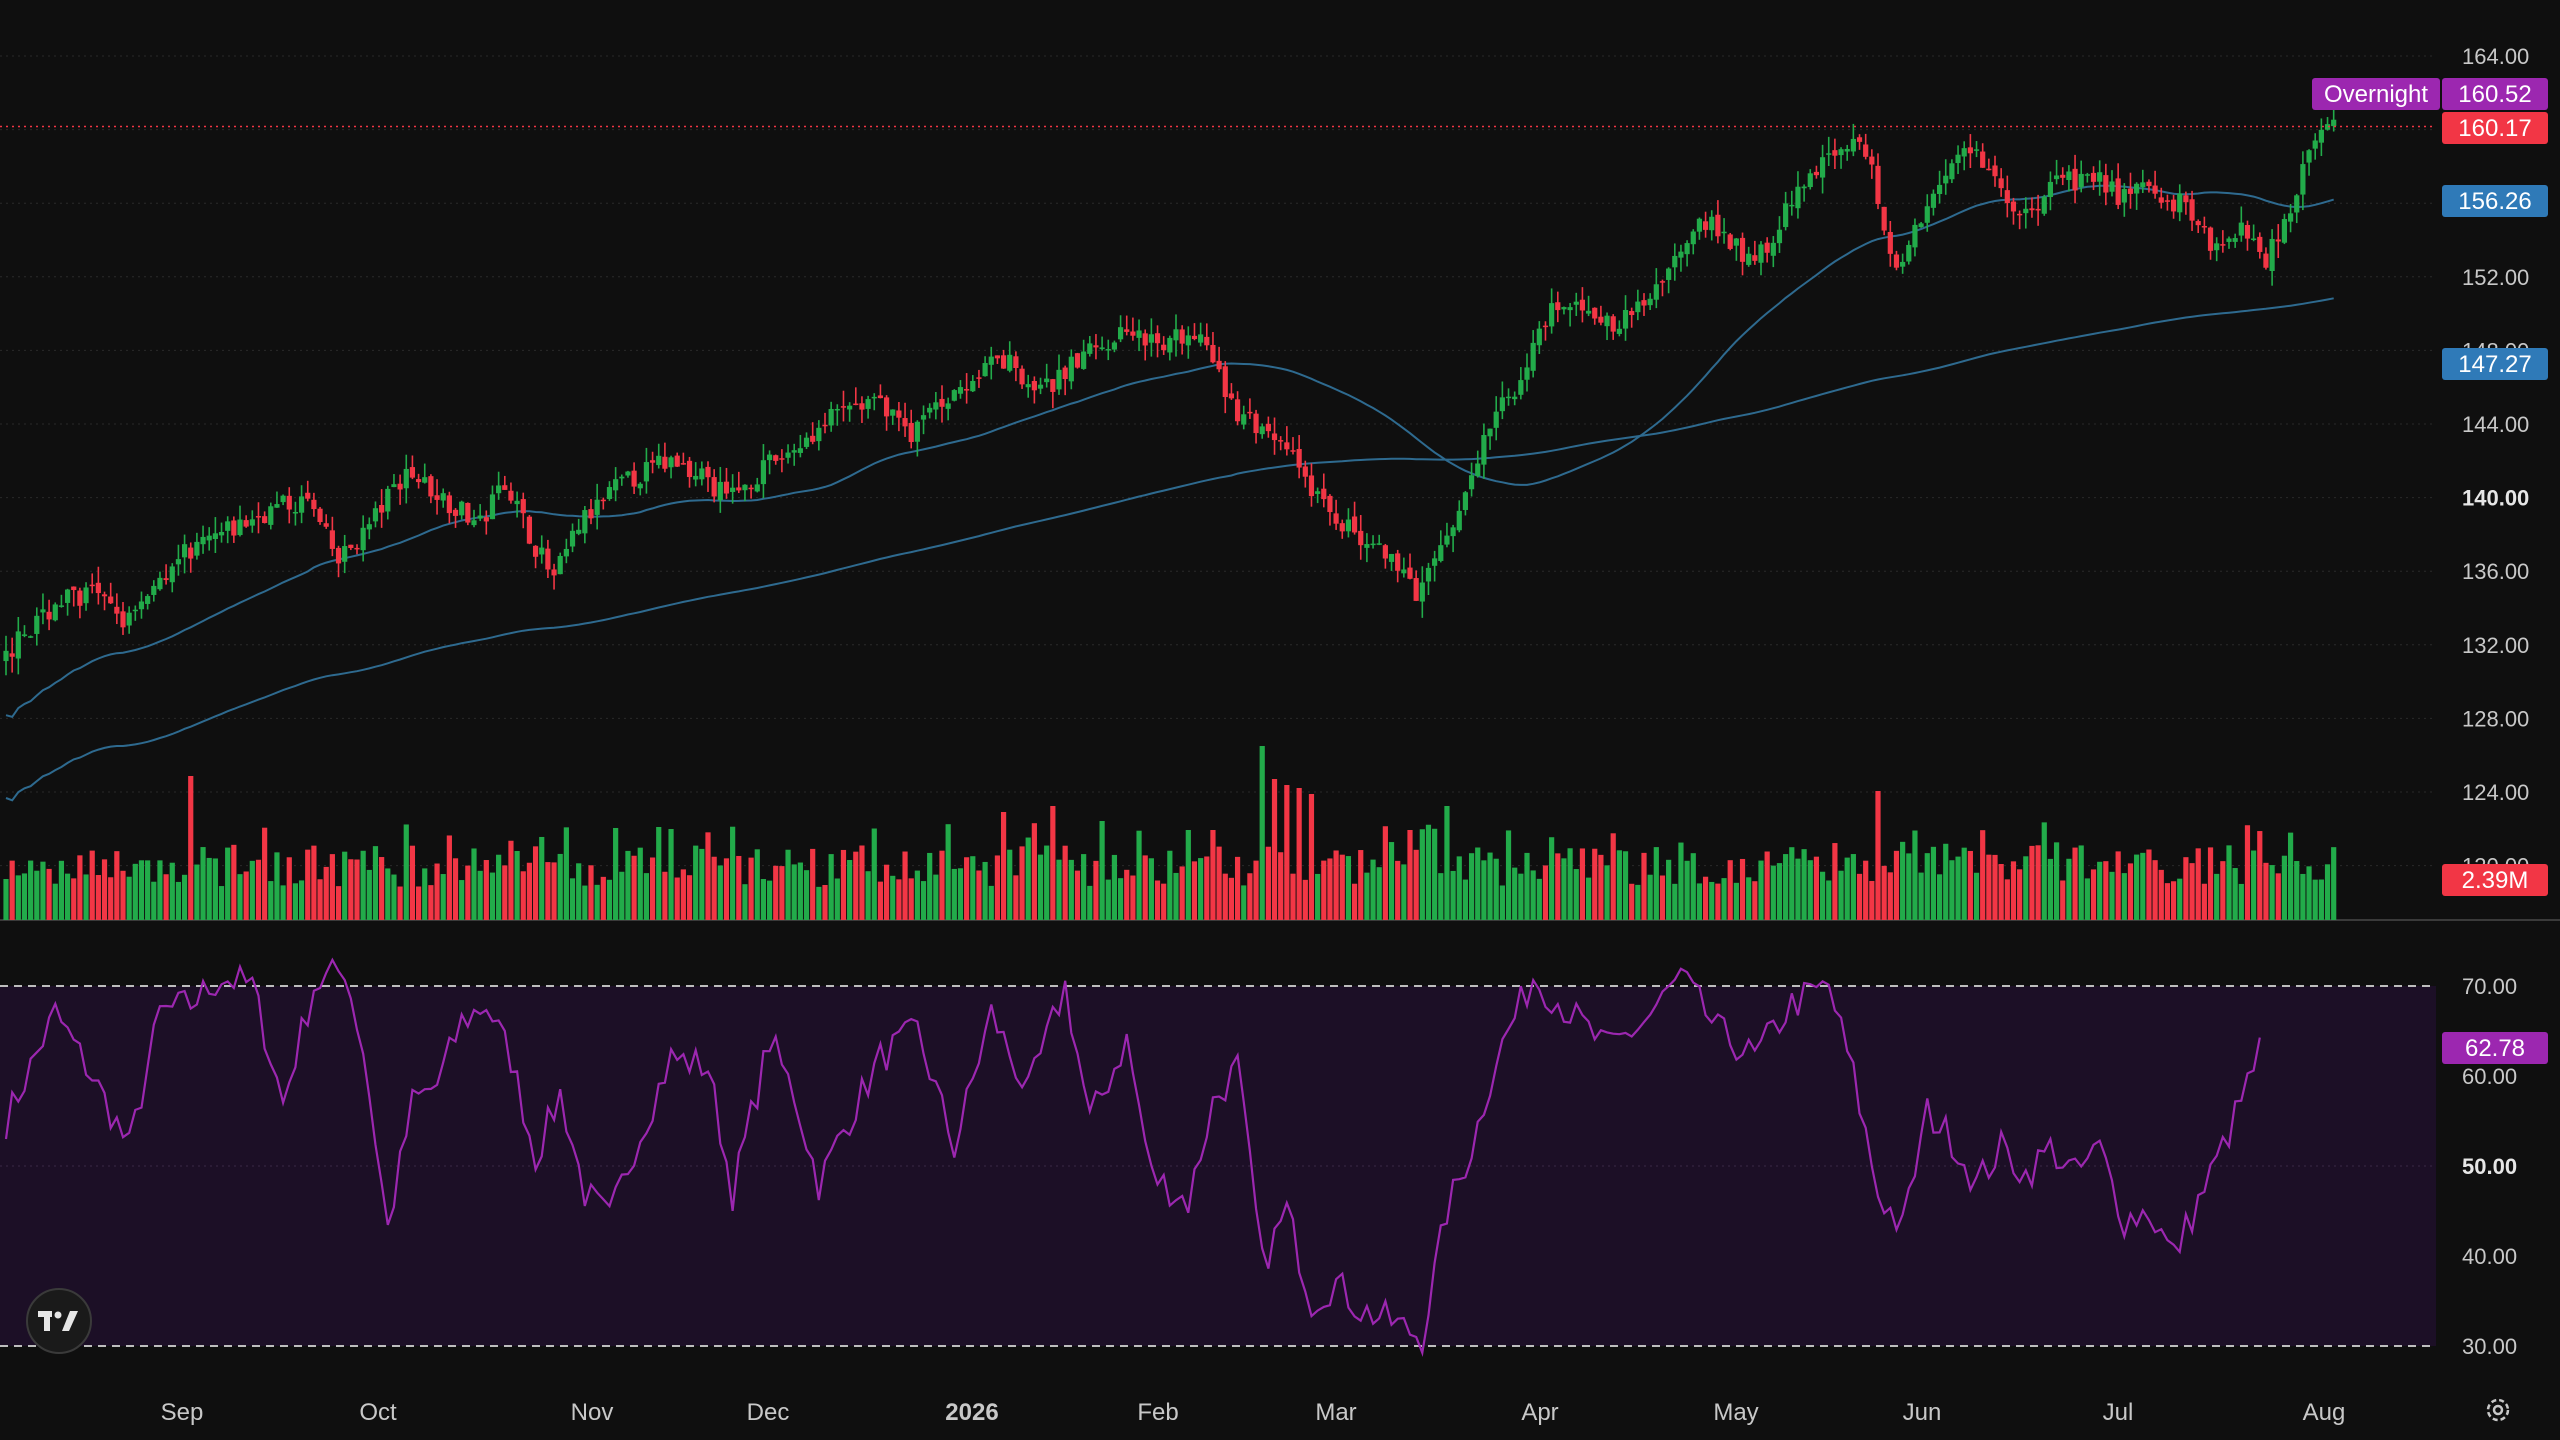  What do you see at coordinates (2376, 94) in the screenshot?
I see `overnight-label-badge: Overnight` at bounding box center [2376, 94].